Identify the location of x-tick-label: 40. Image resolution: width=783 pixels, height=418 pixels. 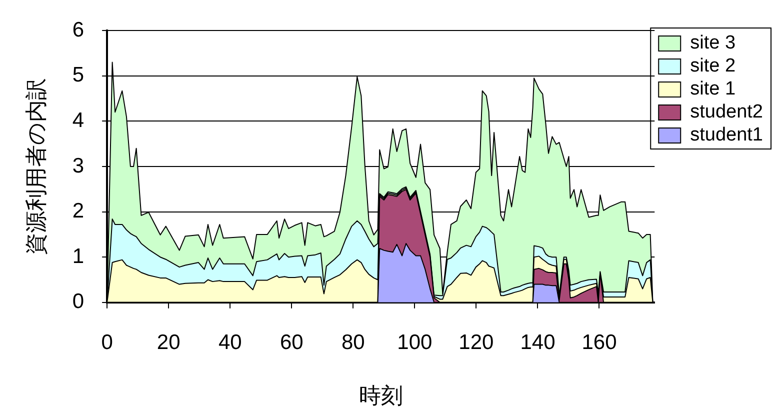
(230, 342).